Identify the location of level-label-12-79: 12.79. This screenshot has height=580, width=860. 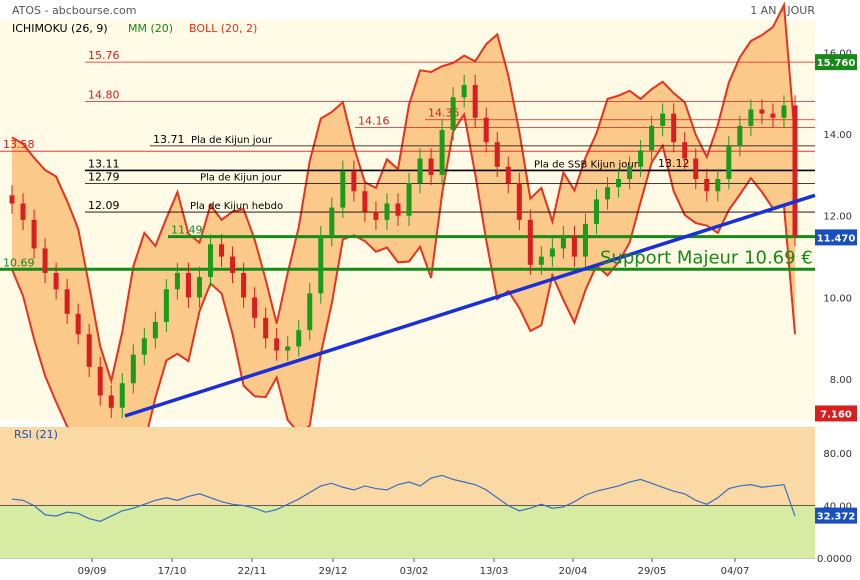
(104, 176).